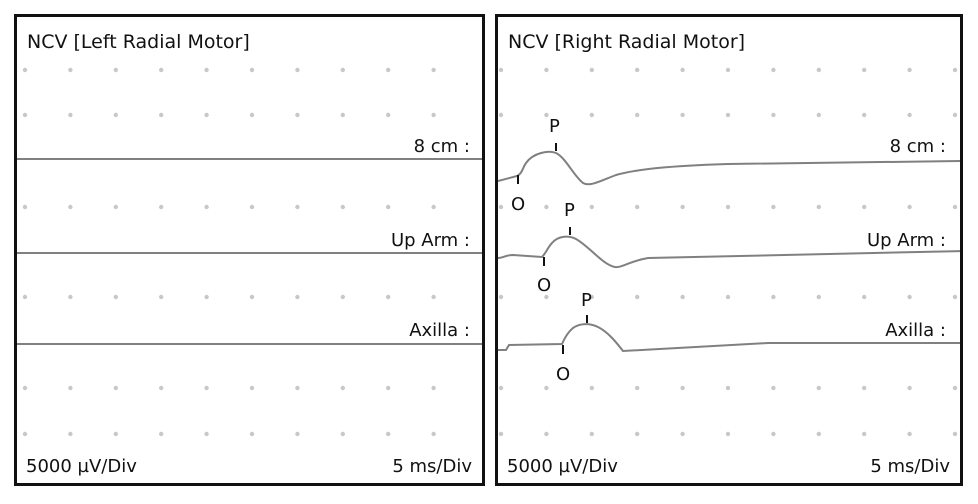 The height and width of the screenshot is (504, 978). What do you see at coordinates (915, 330) in the screenshot?
I see `trace-label-axilla: Axilla :` at bounding box center [915, 330].